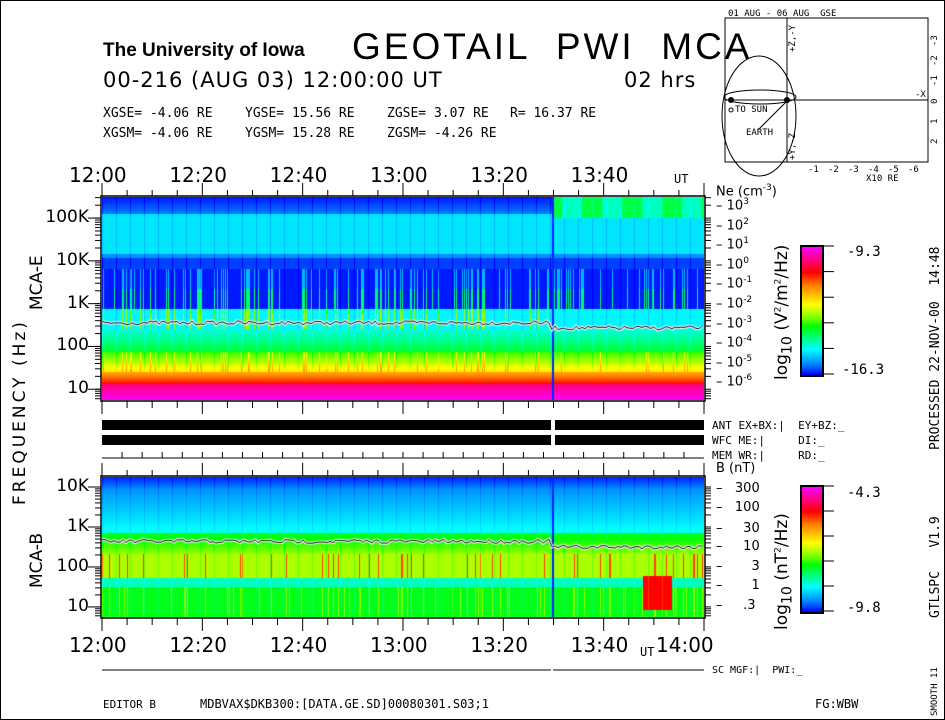  Describe the element at coordinates (732, 264) in the screenshot. I see `ne-tick-label: – 100` at that location.